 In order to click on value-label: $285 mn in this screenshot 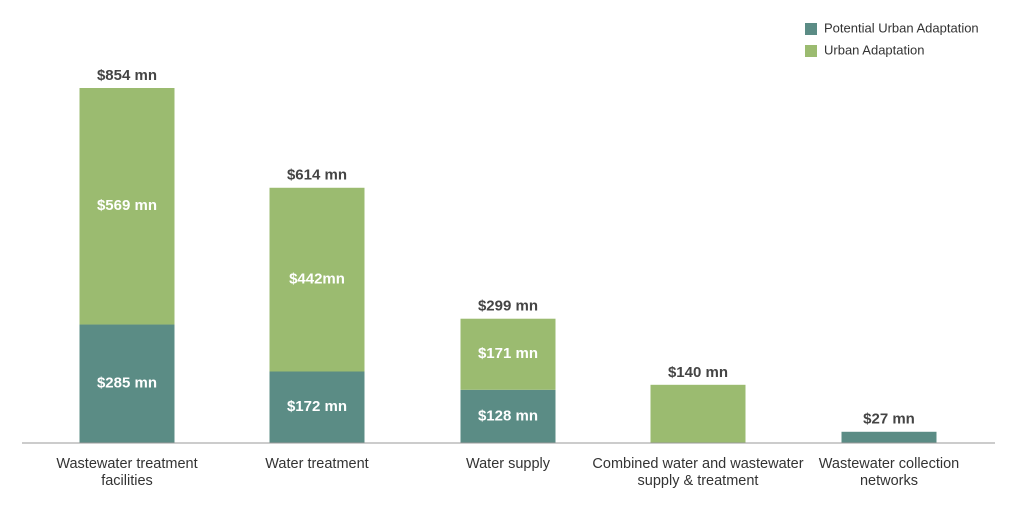, I will do `click(127, 383)`.